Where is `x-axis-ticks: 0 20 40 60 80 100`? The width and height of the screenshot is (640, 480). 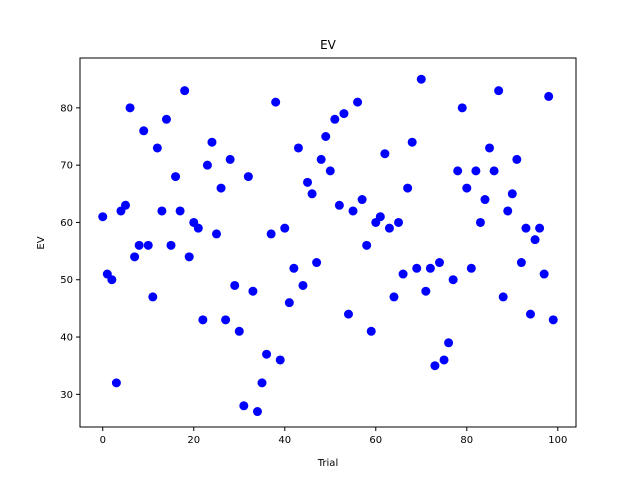
x-axis-ticks: 0 20 40 60 80 100 is located at coordinates (333, 436).